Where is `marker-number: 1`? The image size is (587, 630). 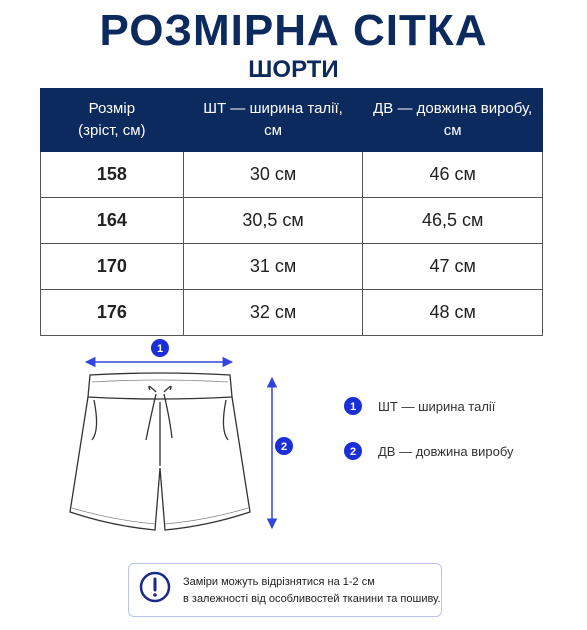
marker-number: 1 is located at coordinates (160, 349).